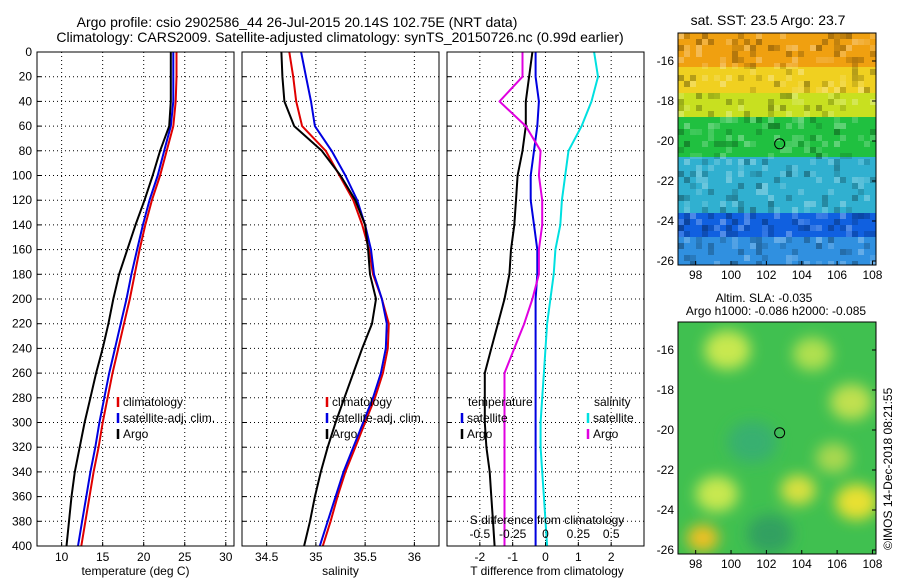 This screenshot has height=580, width=900. Describe the element at coordinates (118, 299) in the screenshot. I see `temperature-series-argo` at that location.